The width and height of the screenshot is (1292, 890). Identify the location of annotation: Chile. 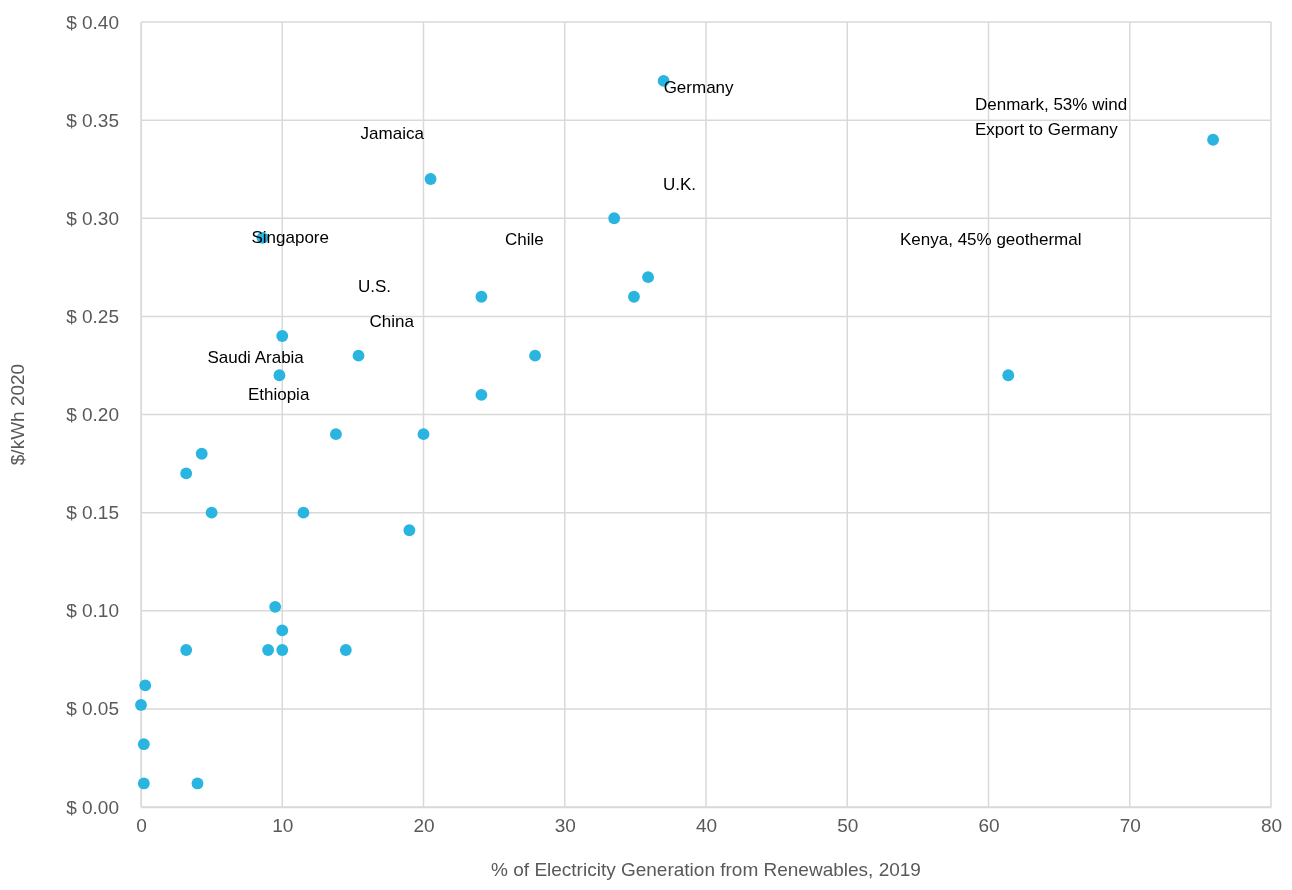
(524, 240).